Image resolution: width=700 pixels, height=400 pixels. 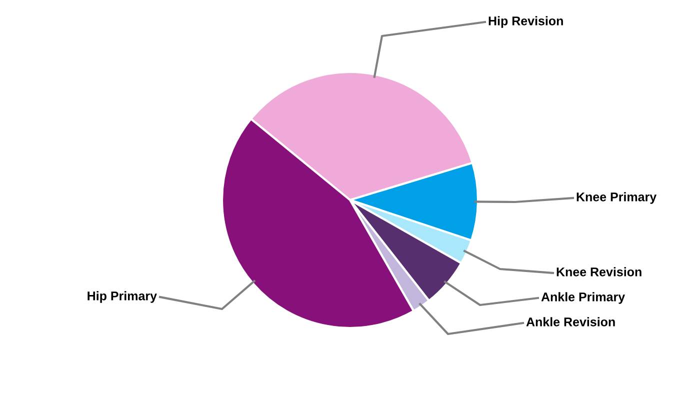 I want to click on slice-label: Knee Revision, so click(x=599, y=271).